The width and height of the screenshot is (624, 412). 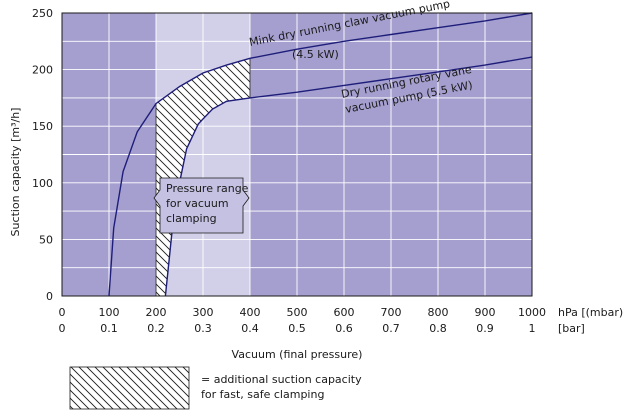 What do you see at coordinates (262, 394) in the screenshot?
I see `legend-description-2: for fast, safe clamping` at bounding box center [262, 394].